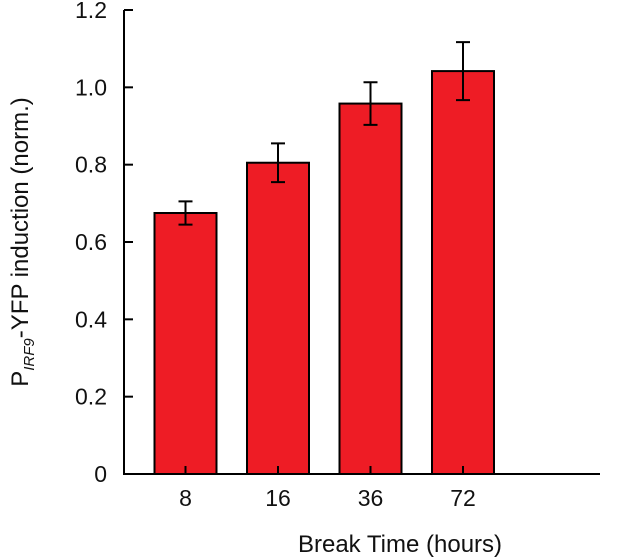 The image size is (617, 559). What do you see at coordinates (20, 217) in the screenshot?
I see `y-axis-title-suffix: -YFP induction (norm.)` at bounding box center [20, 217].